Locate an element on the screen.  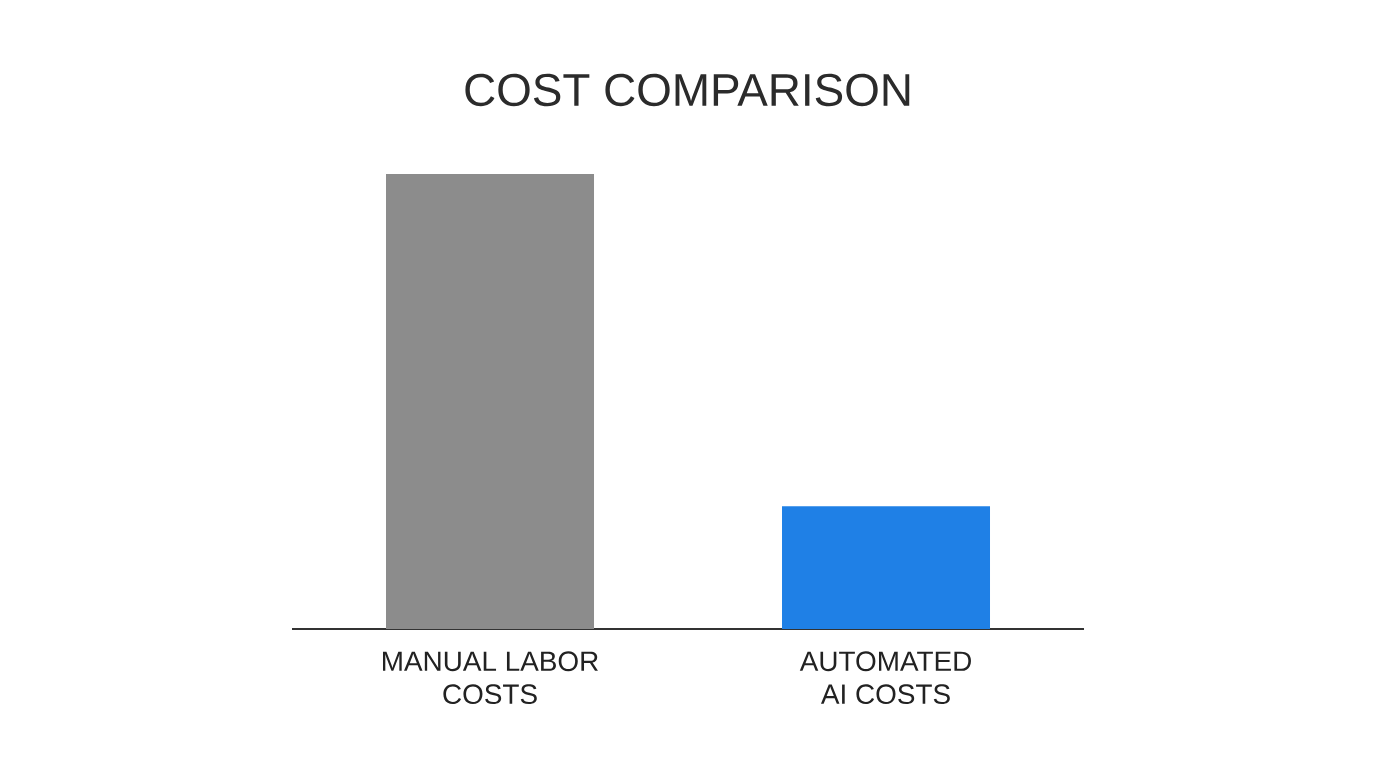
x-tick-label: AUTOMATED AI COSTS is located at coordinates (885, 678).